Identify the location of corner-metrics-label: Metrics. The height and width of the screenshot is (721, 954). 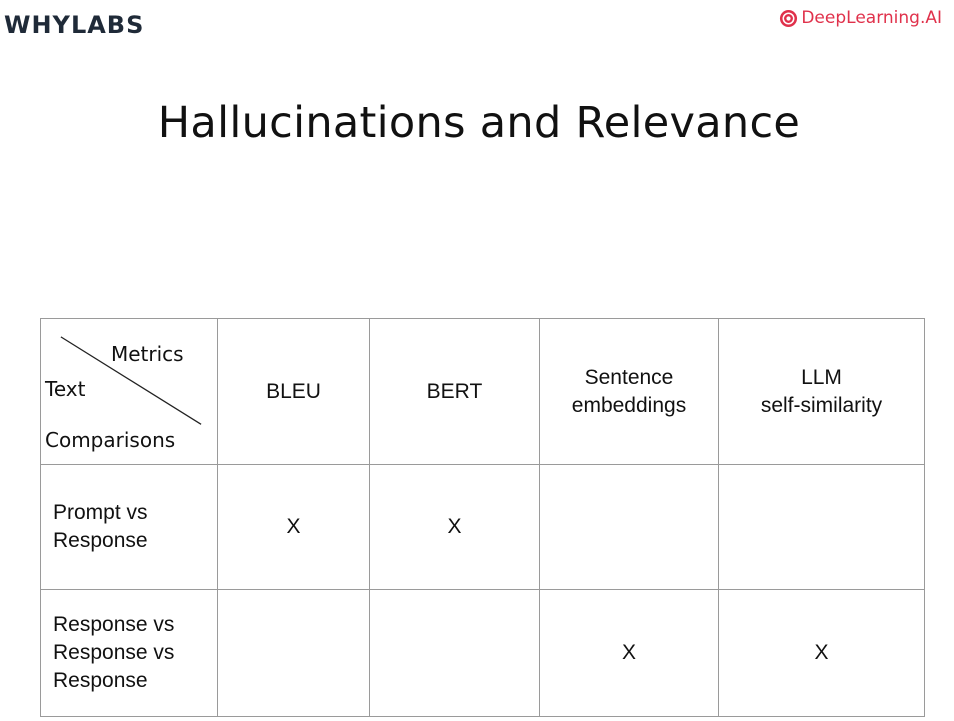
(147, 354).